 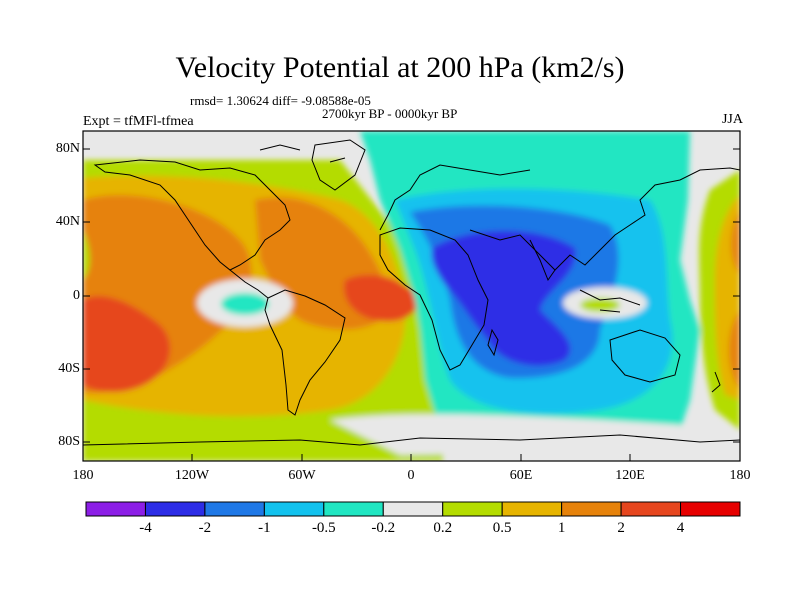 What do you see at coordinates (630, 475) in the screenshot?
I see `x-tick-label: 120E` at bounding box center [630, 475].